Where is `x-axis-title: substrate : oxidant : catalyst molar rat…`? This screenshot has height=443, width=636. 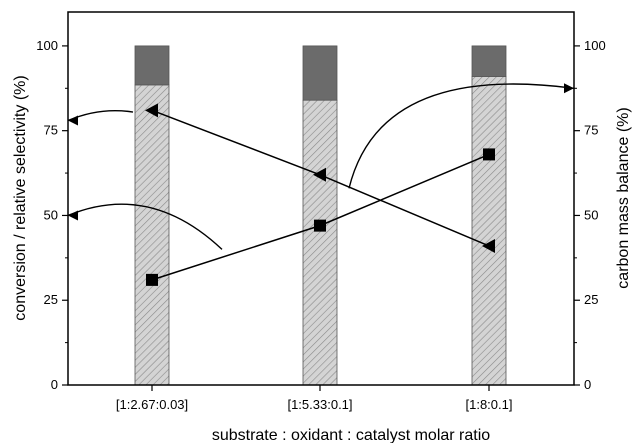 x-axis-title: substrate : oxidant : catalyst molar rat… is located at coordinates (351, 435).